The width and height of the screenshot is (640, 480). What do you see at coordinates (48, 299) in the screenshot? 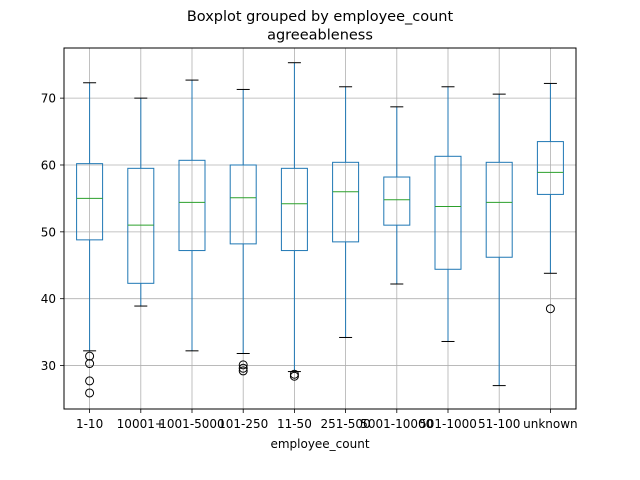
I see `y-tick-label: 40` at bounding box center [48, 299].